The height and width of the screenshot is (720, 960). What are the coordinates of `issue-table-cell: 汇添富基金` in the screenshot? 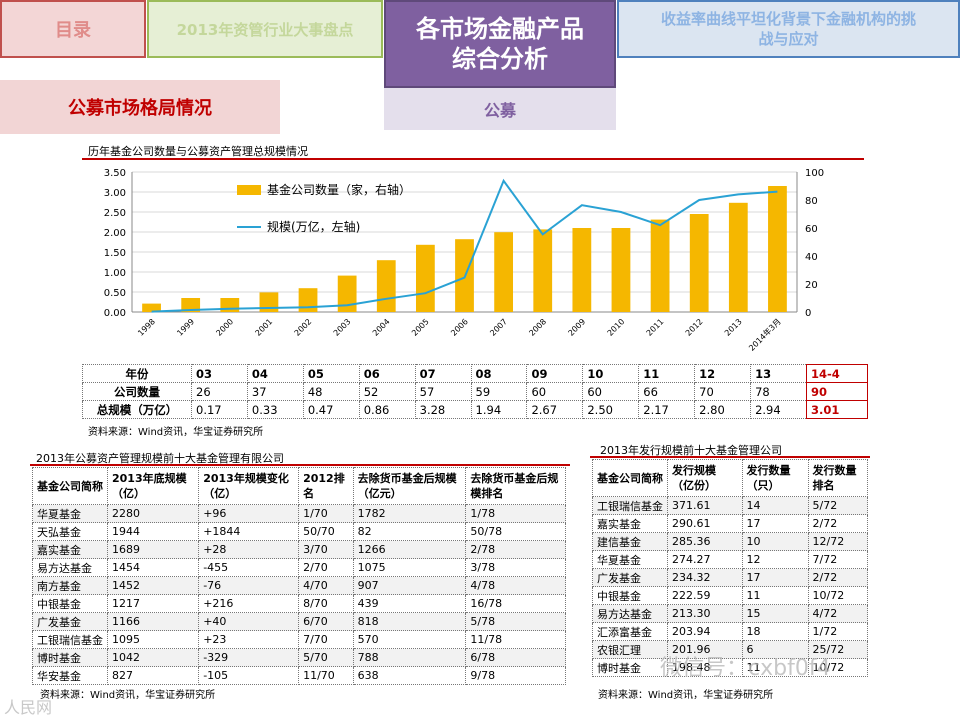 It's located at (630, 631).